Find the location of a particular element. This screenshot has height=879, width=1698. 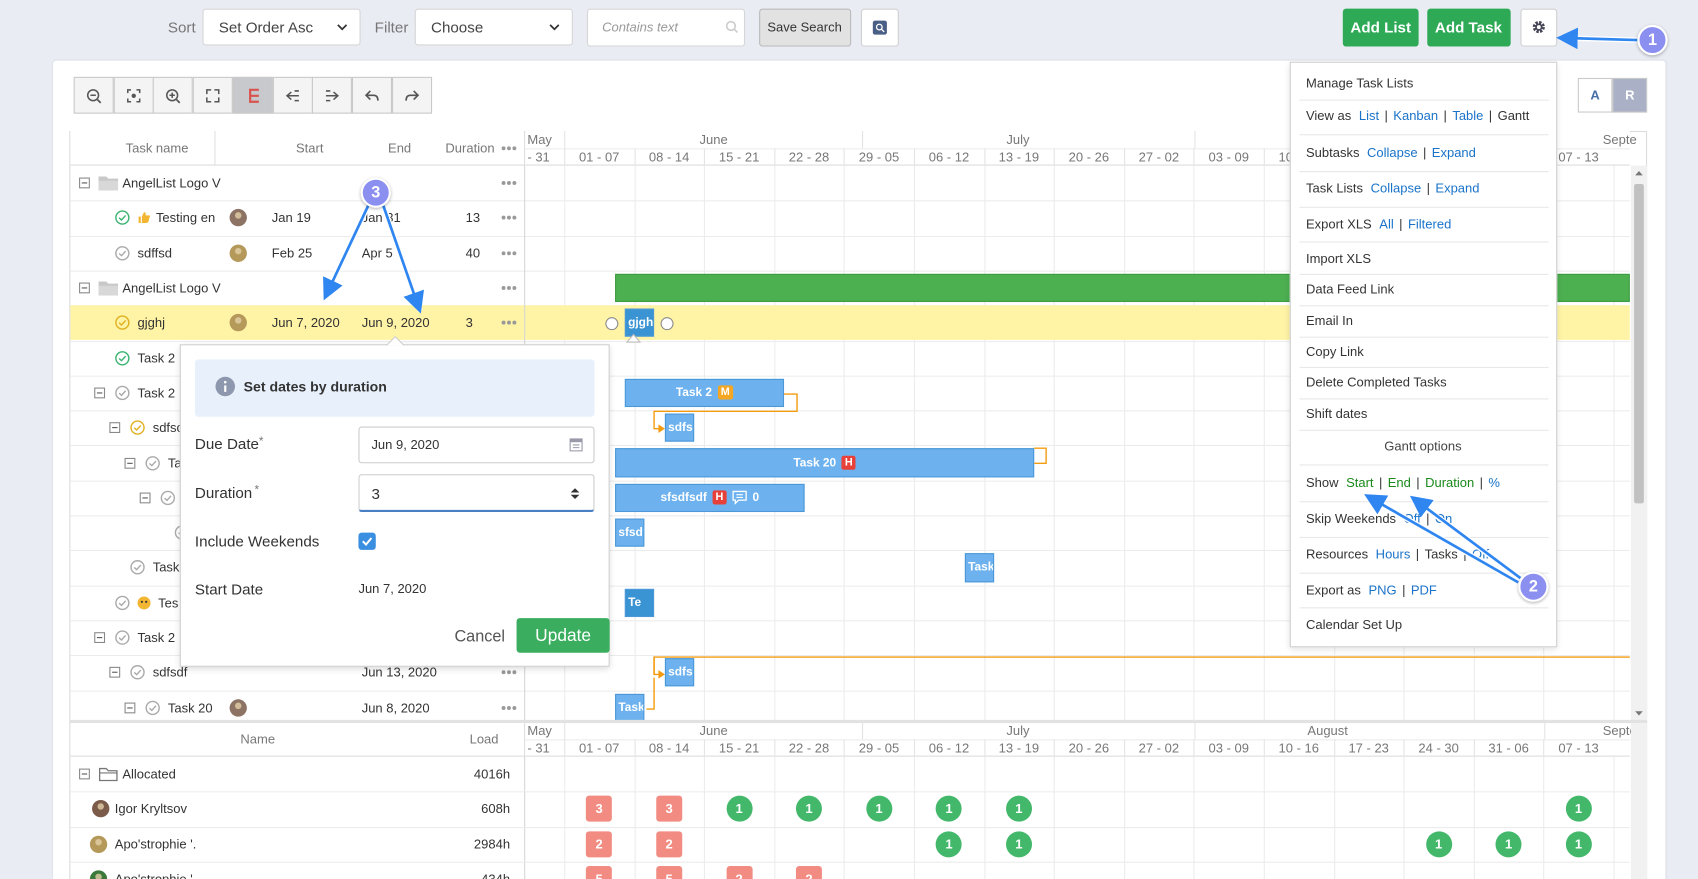

week-label: 03 - 09 is located at coordinates (1228, 157).